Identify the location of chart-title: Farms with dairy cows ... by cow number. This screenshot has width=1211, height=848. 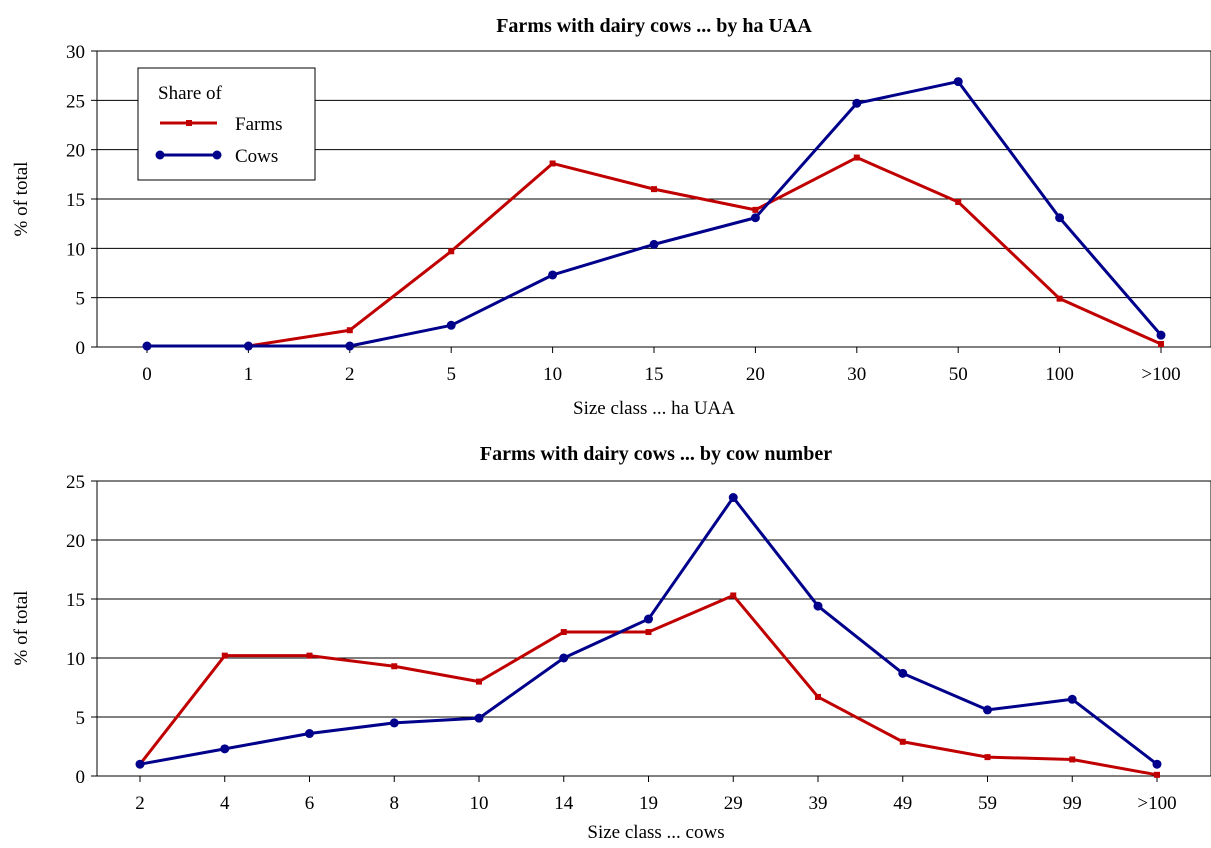
(656, 454).